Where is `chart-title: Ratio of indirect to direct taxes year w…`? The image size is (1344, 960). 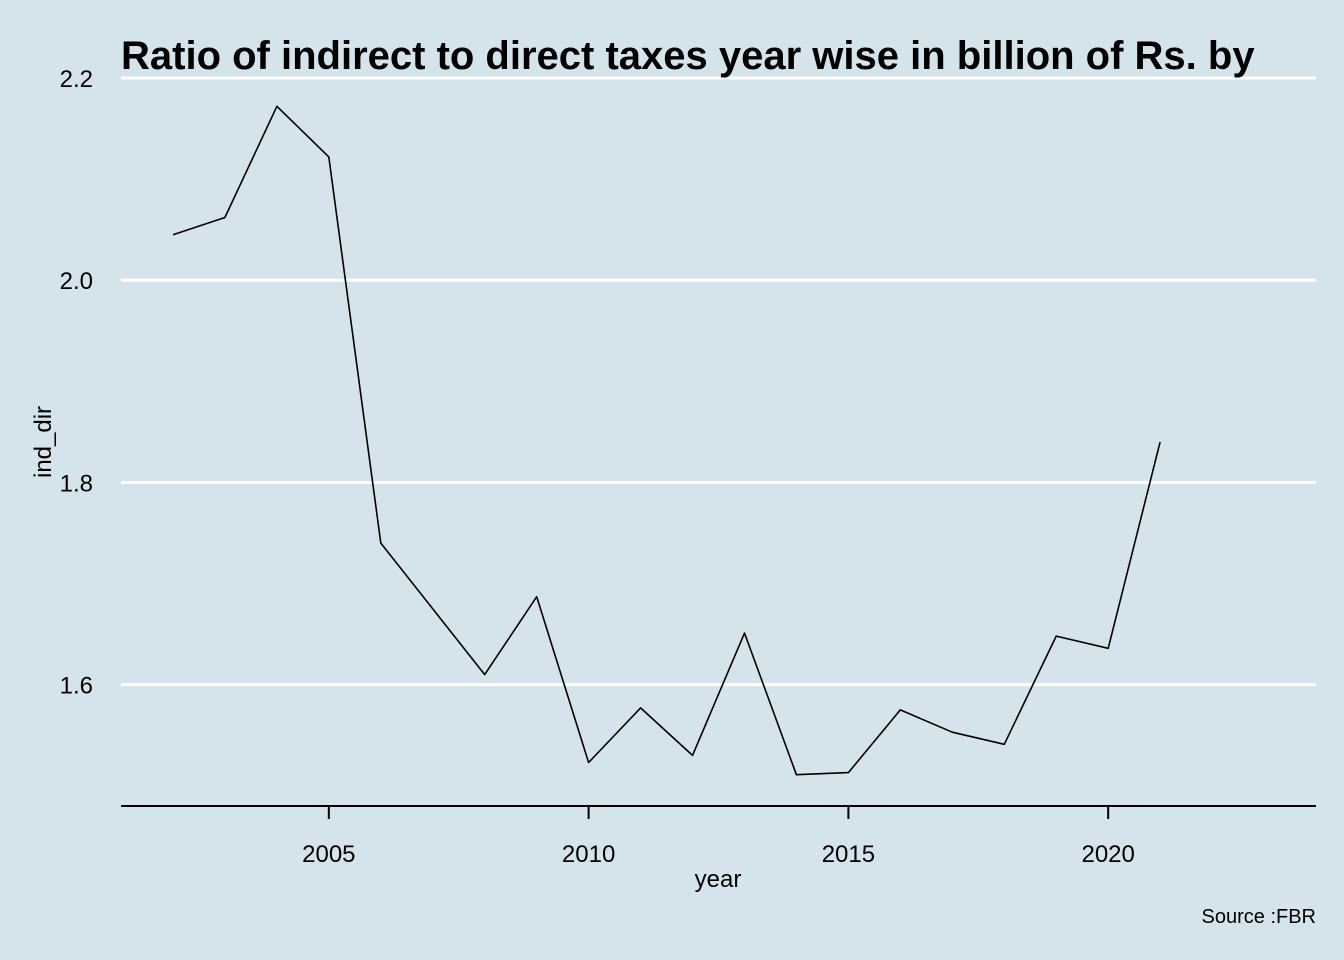
chart-title: Ratio of indirect to direct taxes year w… is located at coordinates (688, 56).